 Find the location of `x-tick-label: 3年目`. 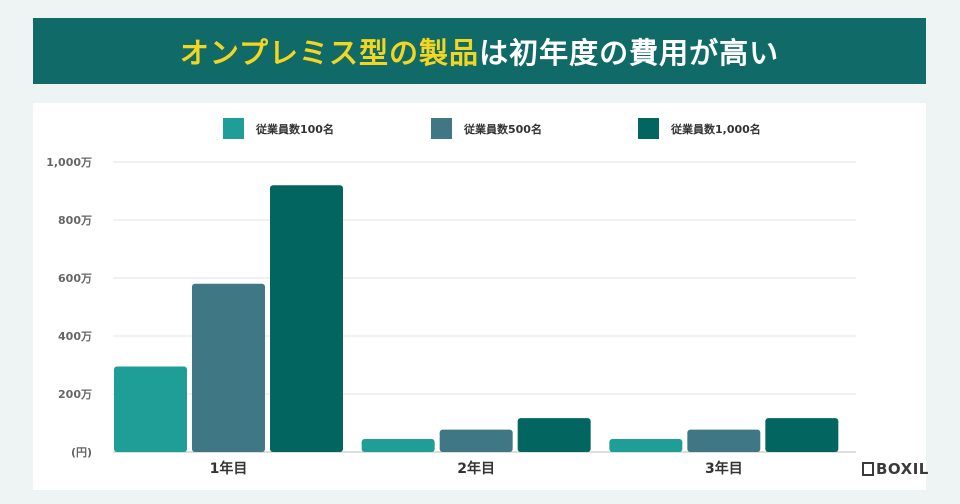

x-tick-label: 3年目 is located at coordinates (724, 468).